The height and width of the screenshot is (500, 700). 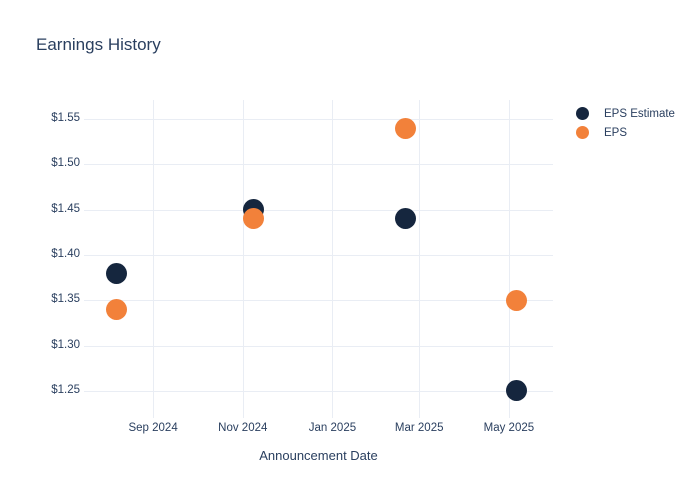 I want to click on legend-item-eps-estimate: EPS Estimate, so click(x=625, y=113).